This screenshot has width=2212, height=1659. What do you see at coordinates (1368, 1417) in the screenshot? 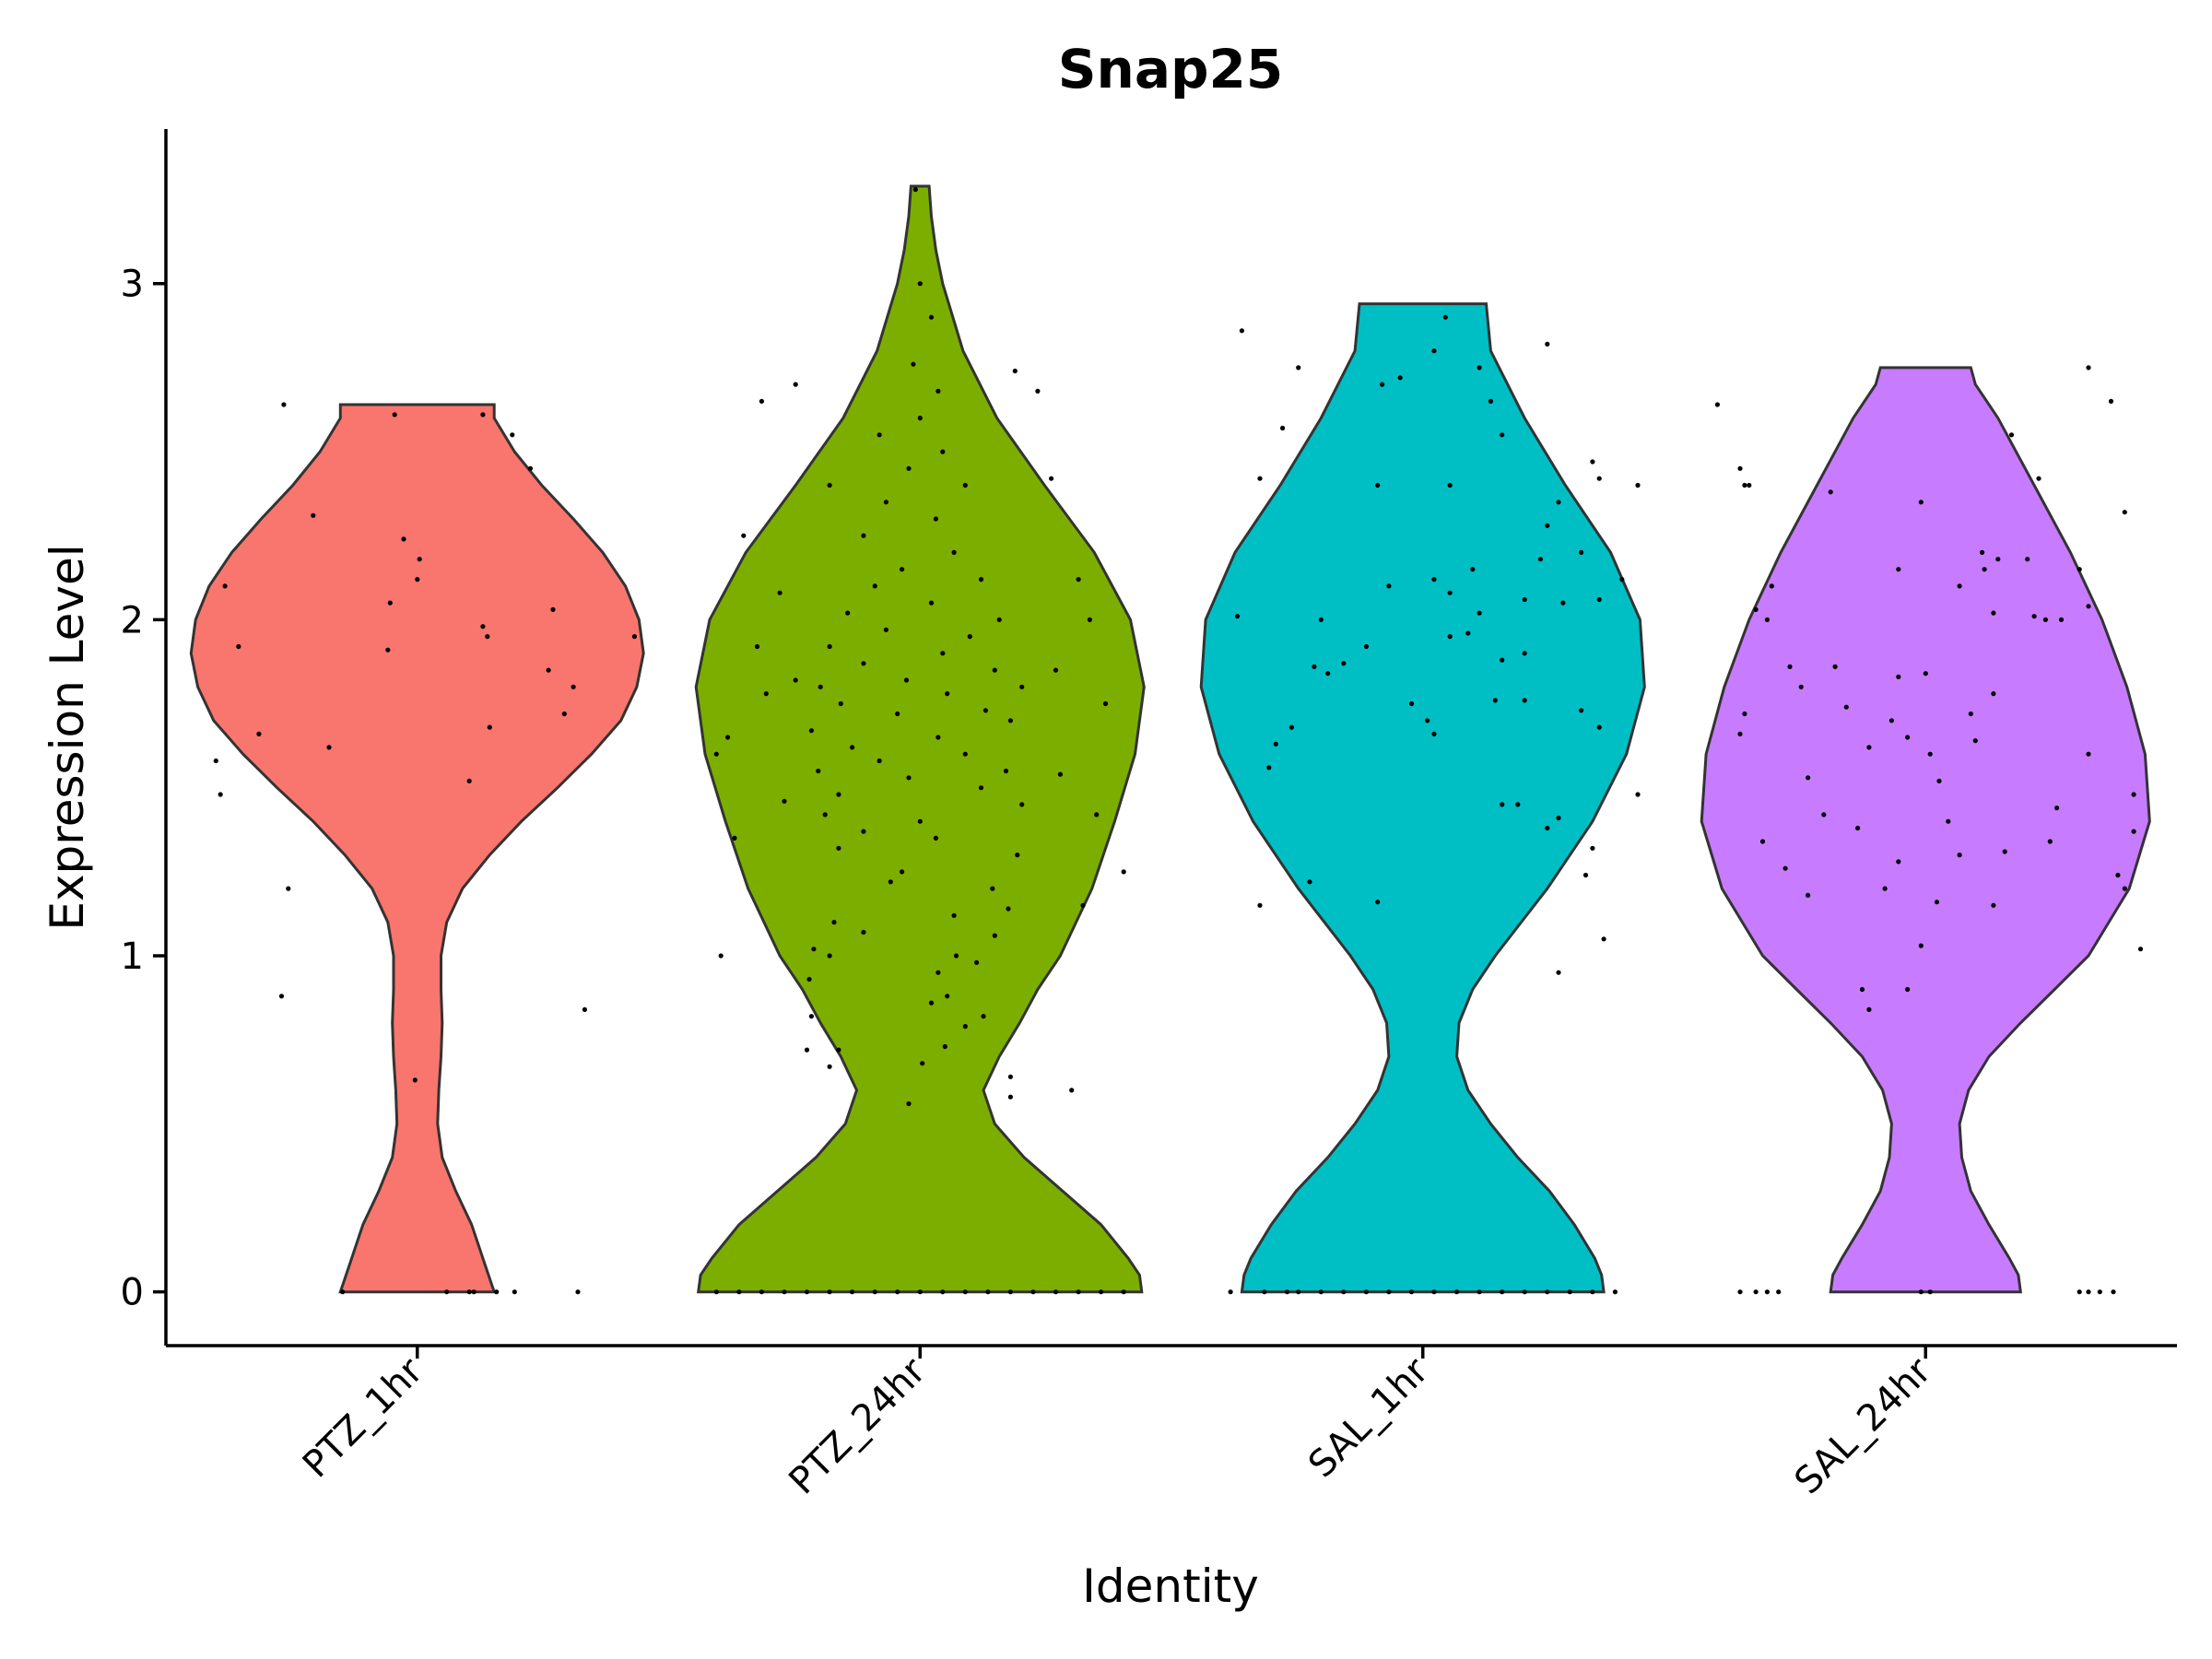
I see `x-tick-label-sal-1hr: SAL_1hr` at bounding box center [1368, 1417].